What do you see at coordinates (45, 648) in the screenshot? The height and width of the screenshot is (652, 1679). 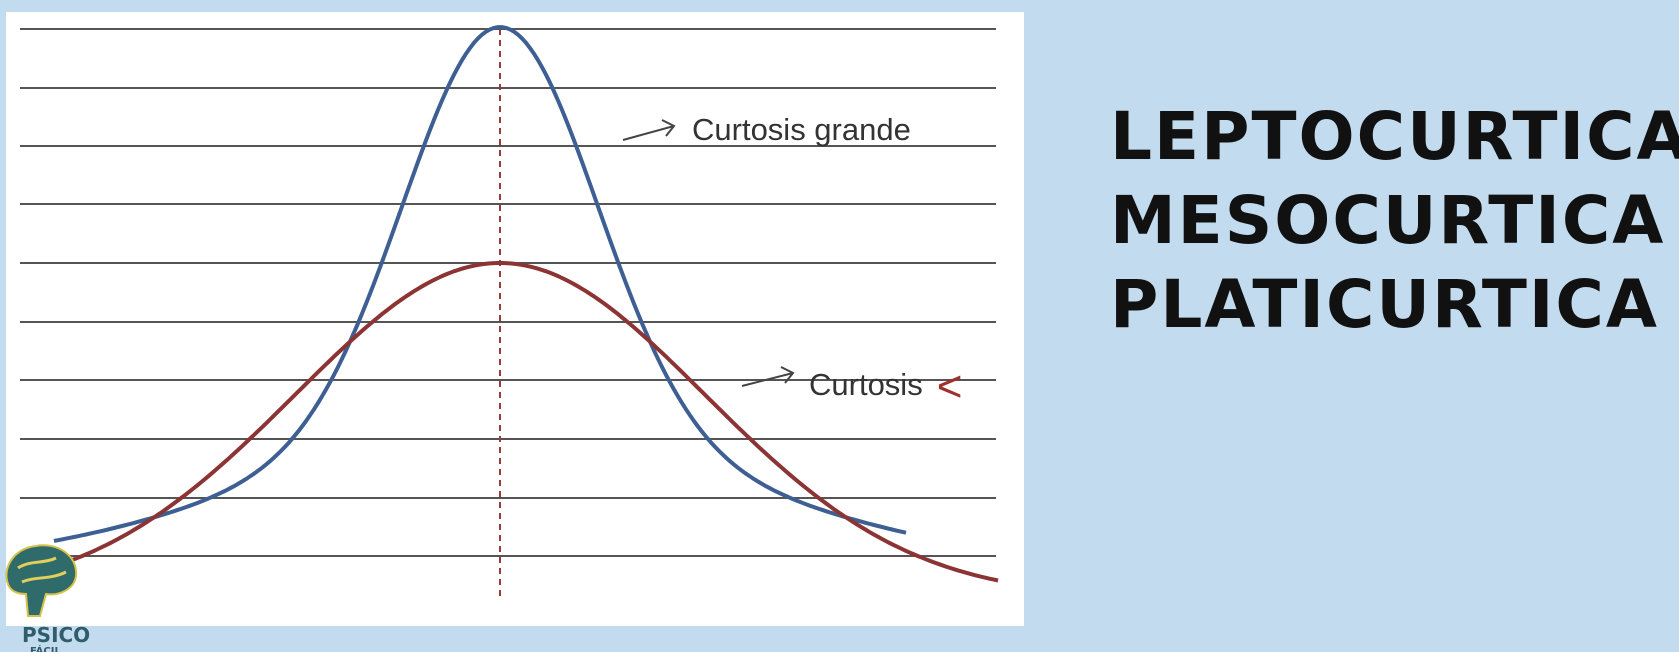 I see `svg-text: FÁCIL` at bounding box center [45, 648].